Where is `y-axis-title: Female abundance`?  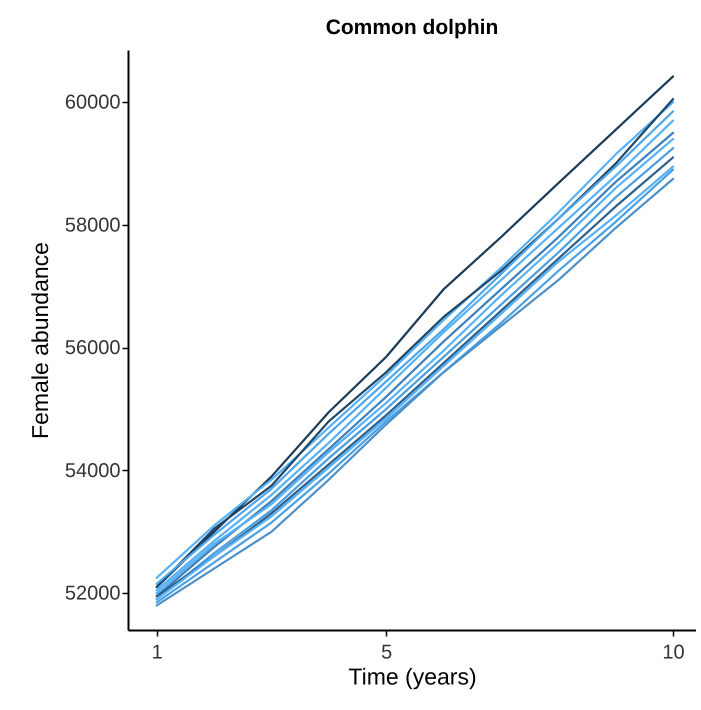
y-axis-title: Female abundance is located at coordinates (39, 340).